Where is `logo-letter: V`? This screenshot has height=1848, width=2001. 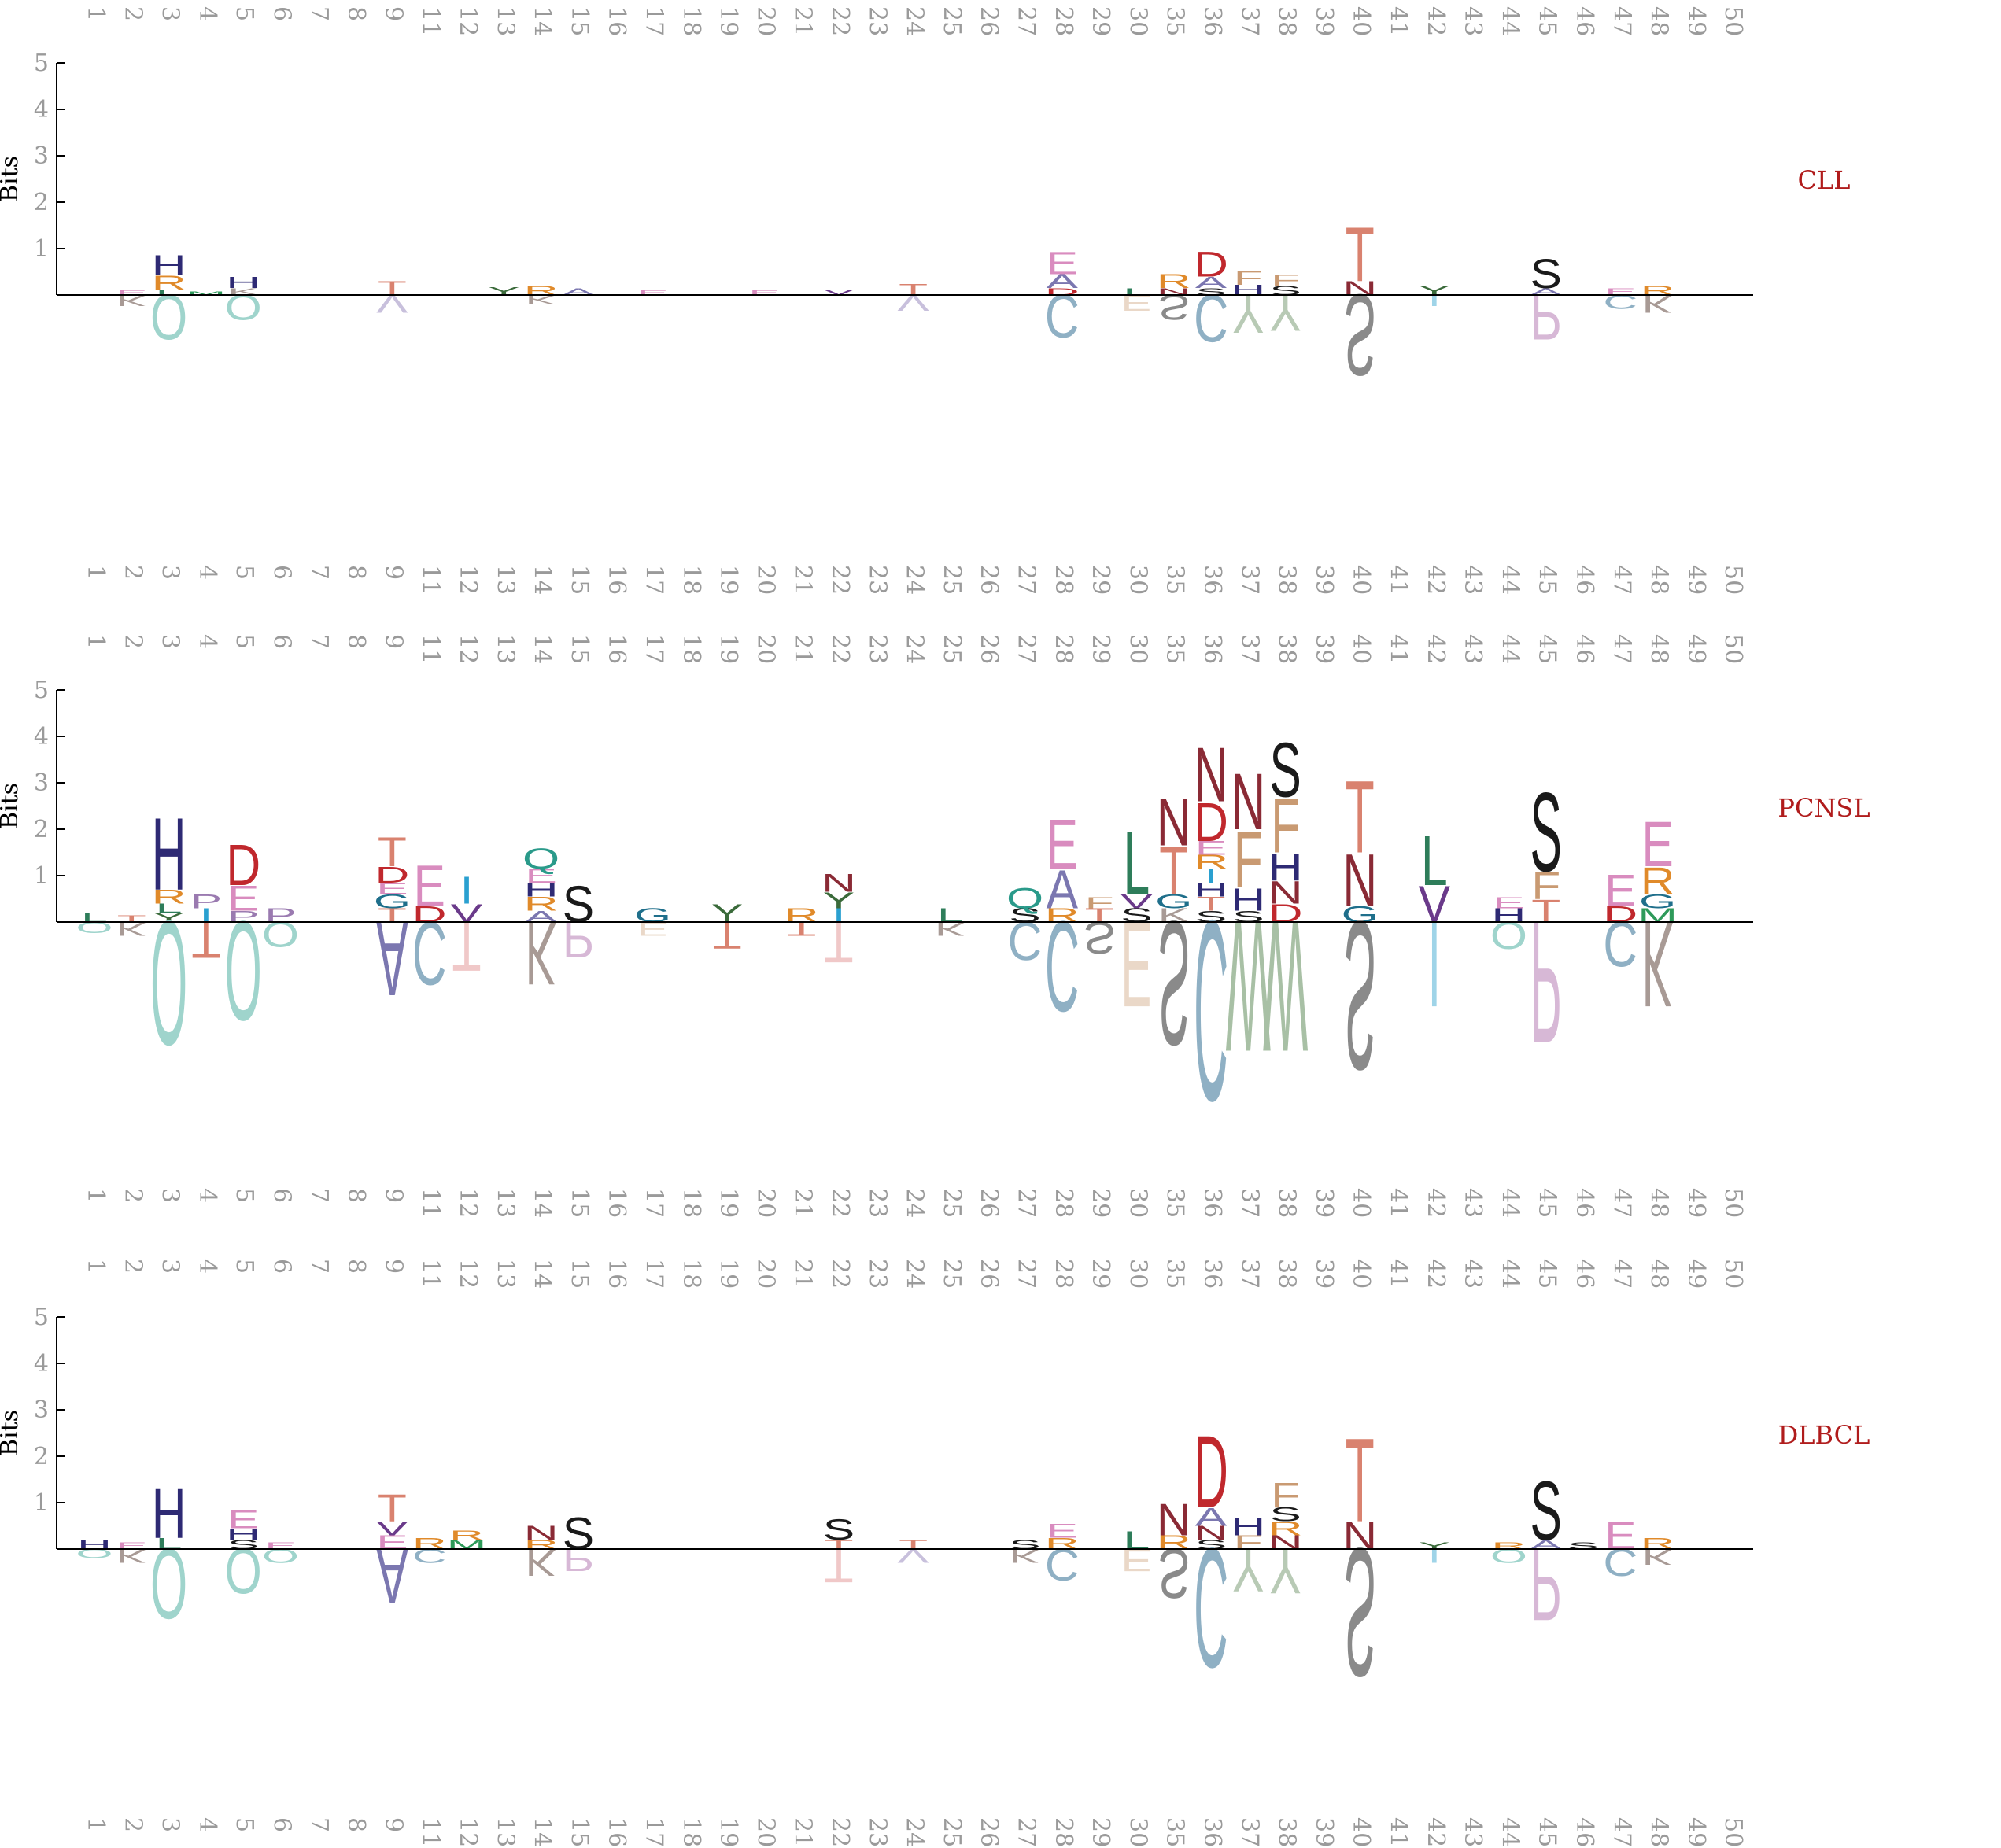 logo-letter: V is located at coordinates (1434, 905).